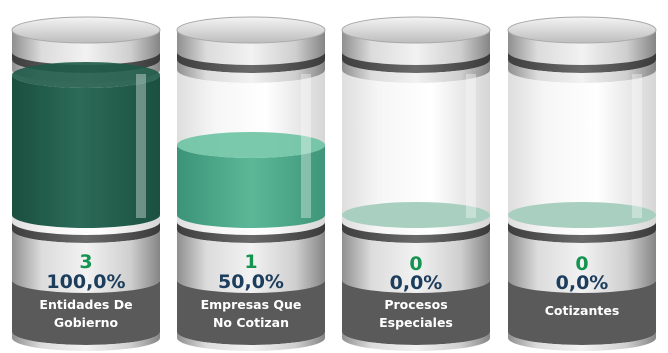 Image resolution: width=668 pixels, height=353 pixels. I want to click on cylinder-top-empresas-que-no-cotizan, so click(251, 30).